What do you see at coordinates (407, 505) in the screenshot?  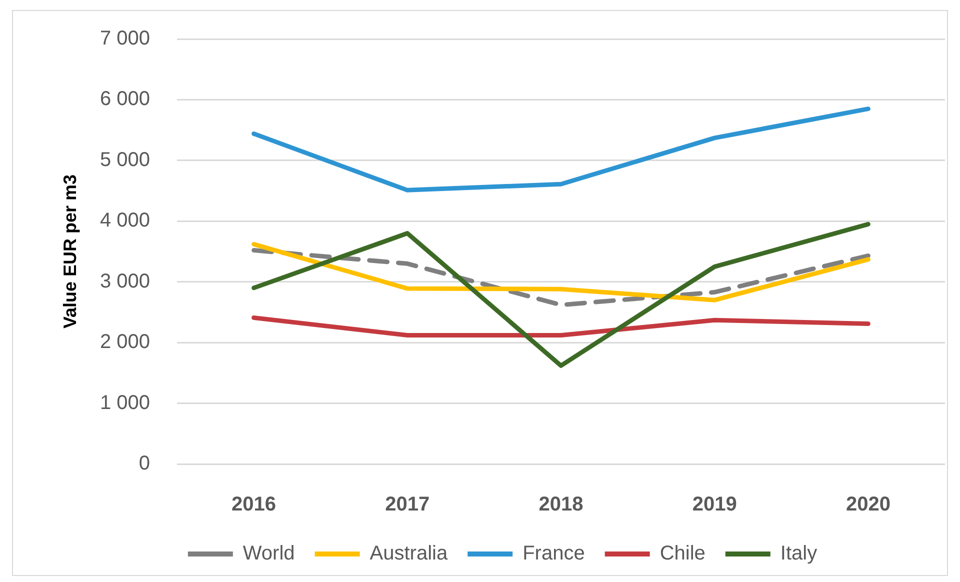 I see `x-tick-label: 2017` at bounding box center [407, 505].